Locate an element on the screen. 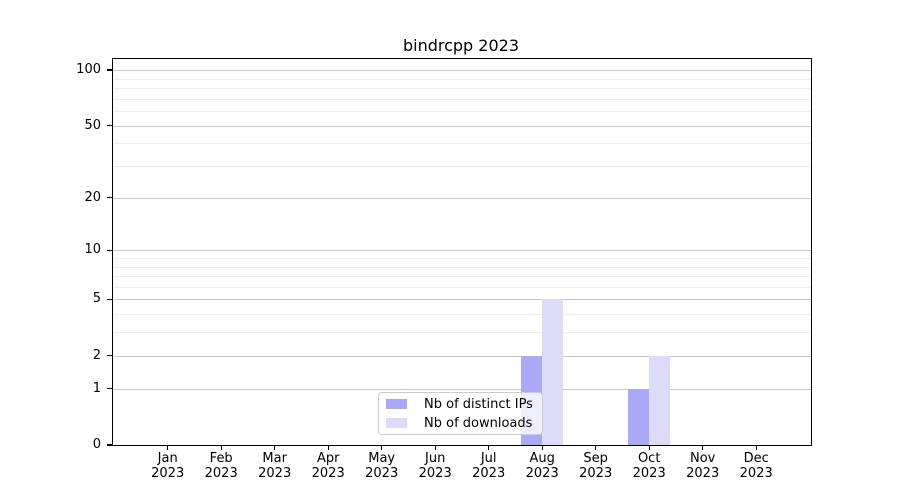 This screenshot has width=900, height=500. chart-title: bindrcpp 2023 is located at coordinates (461, 45).